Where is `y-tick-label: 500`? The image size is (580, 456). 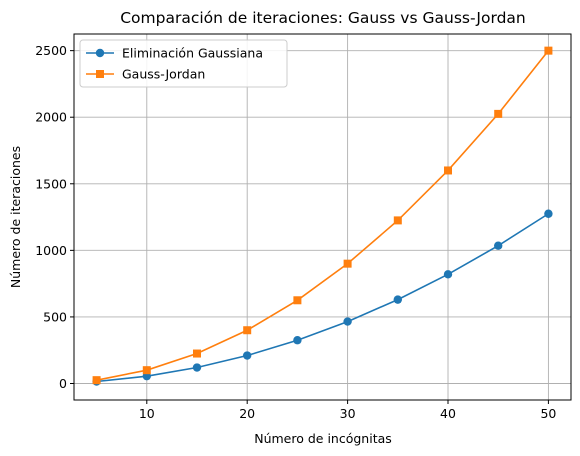
y-tick-label: 500 is located at coordinates (55, 316).